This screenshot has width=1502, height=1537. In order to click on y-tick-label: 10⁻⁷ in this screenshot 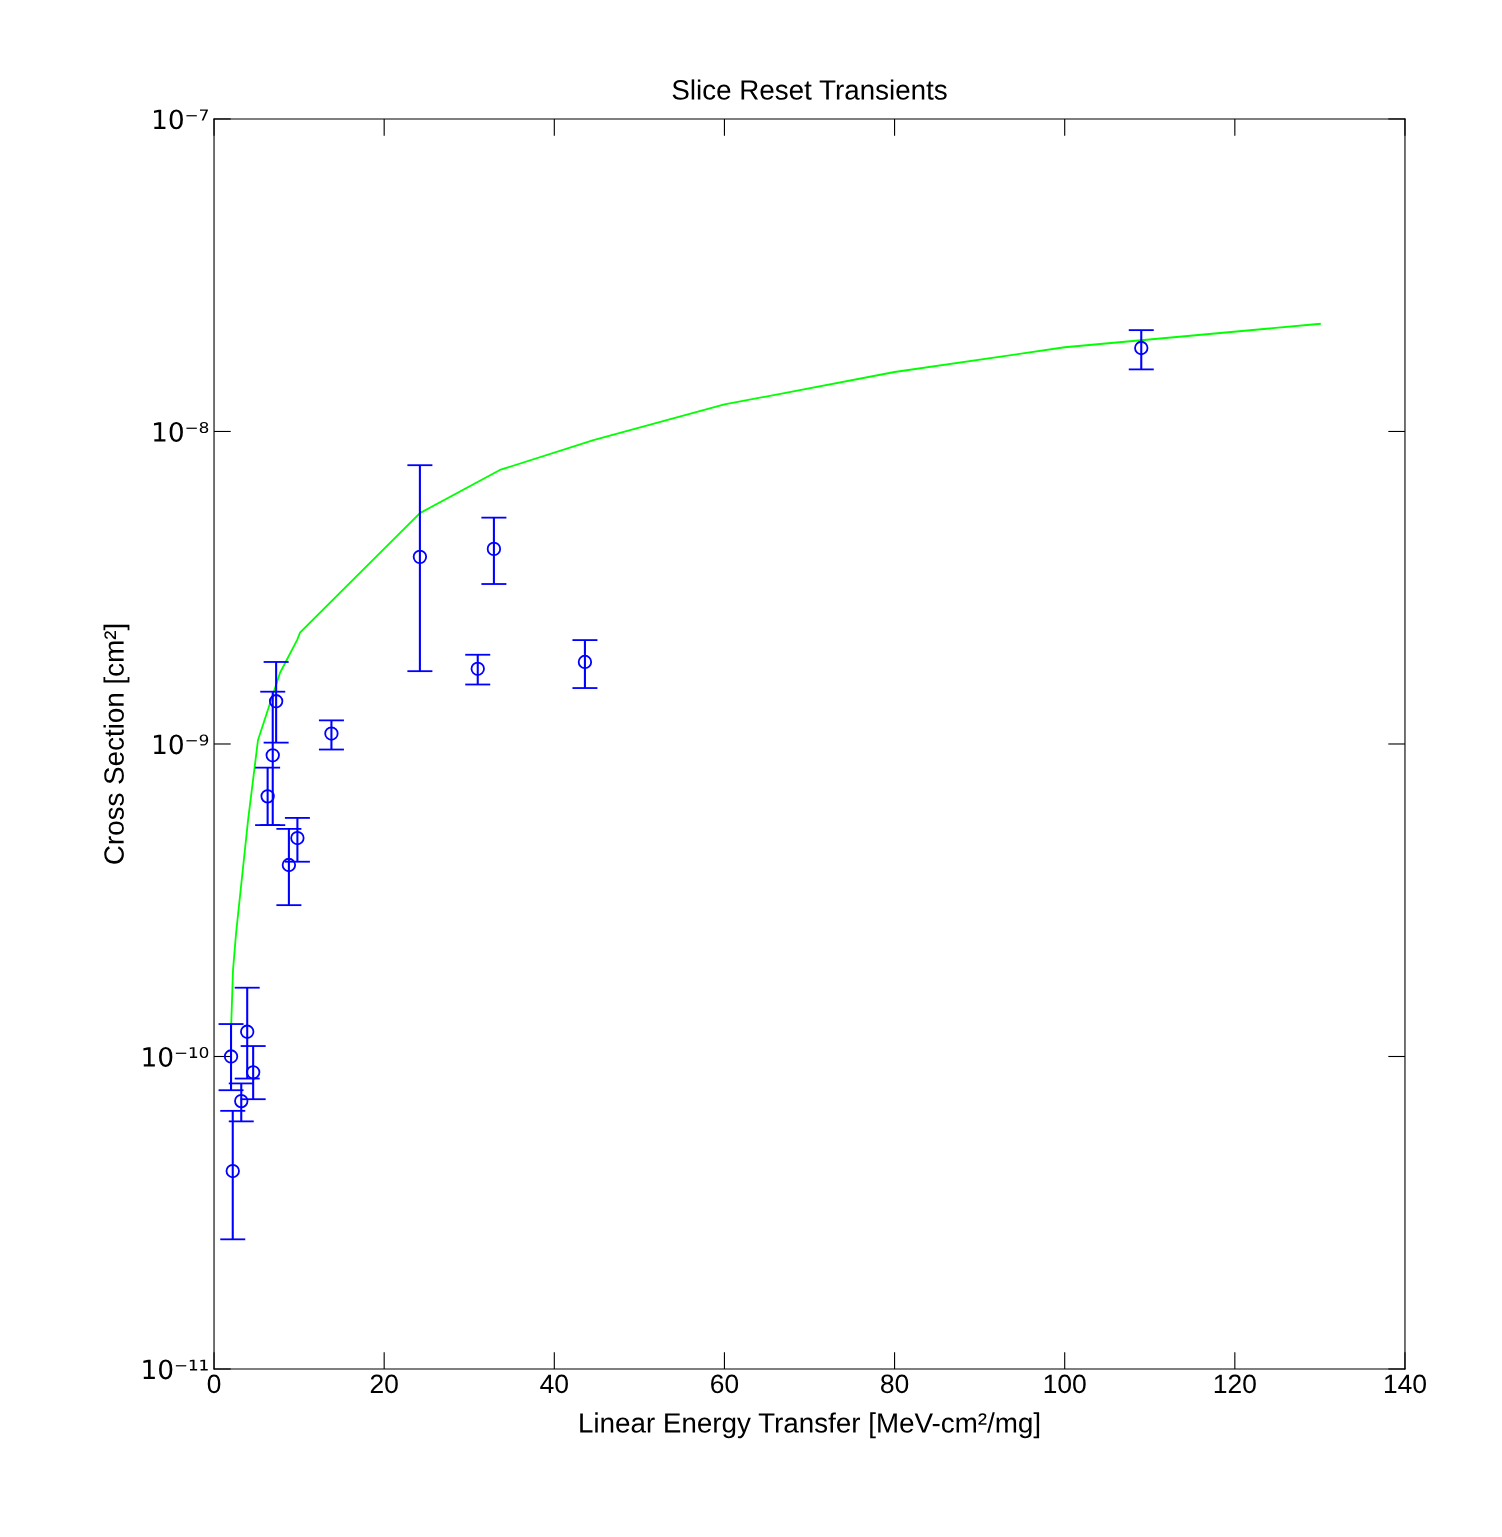, I will do `click(180, 119)`.